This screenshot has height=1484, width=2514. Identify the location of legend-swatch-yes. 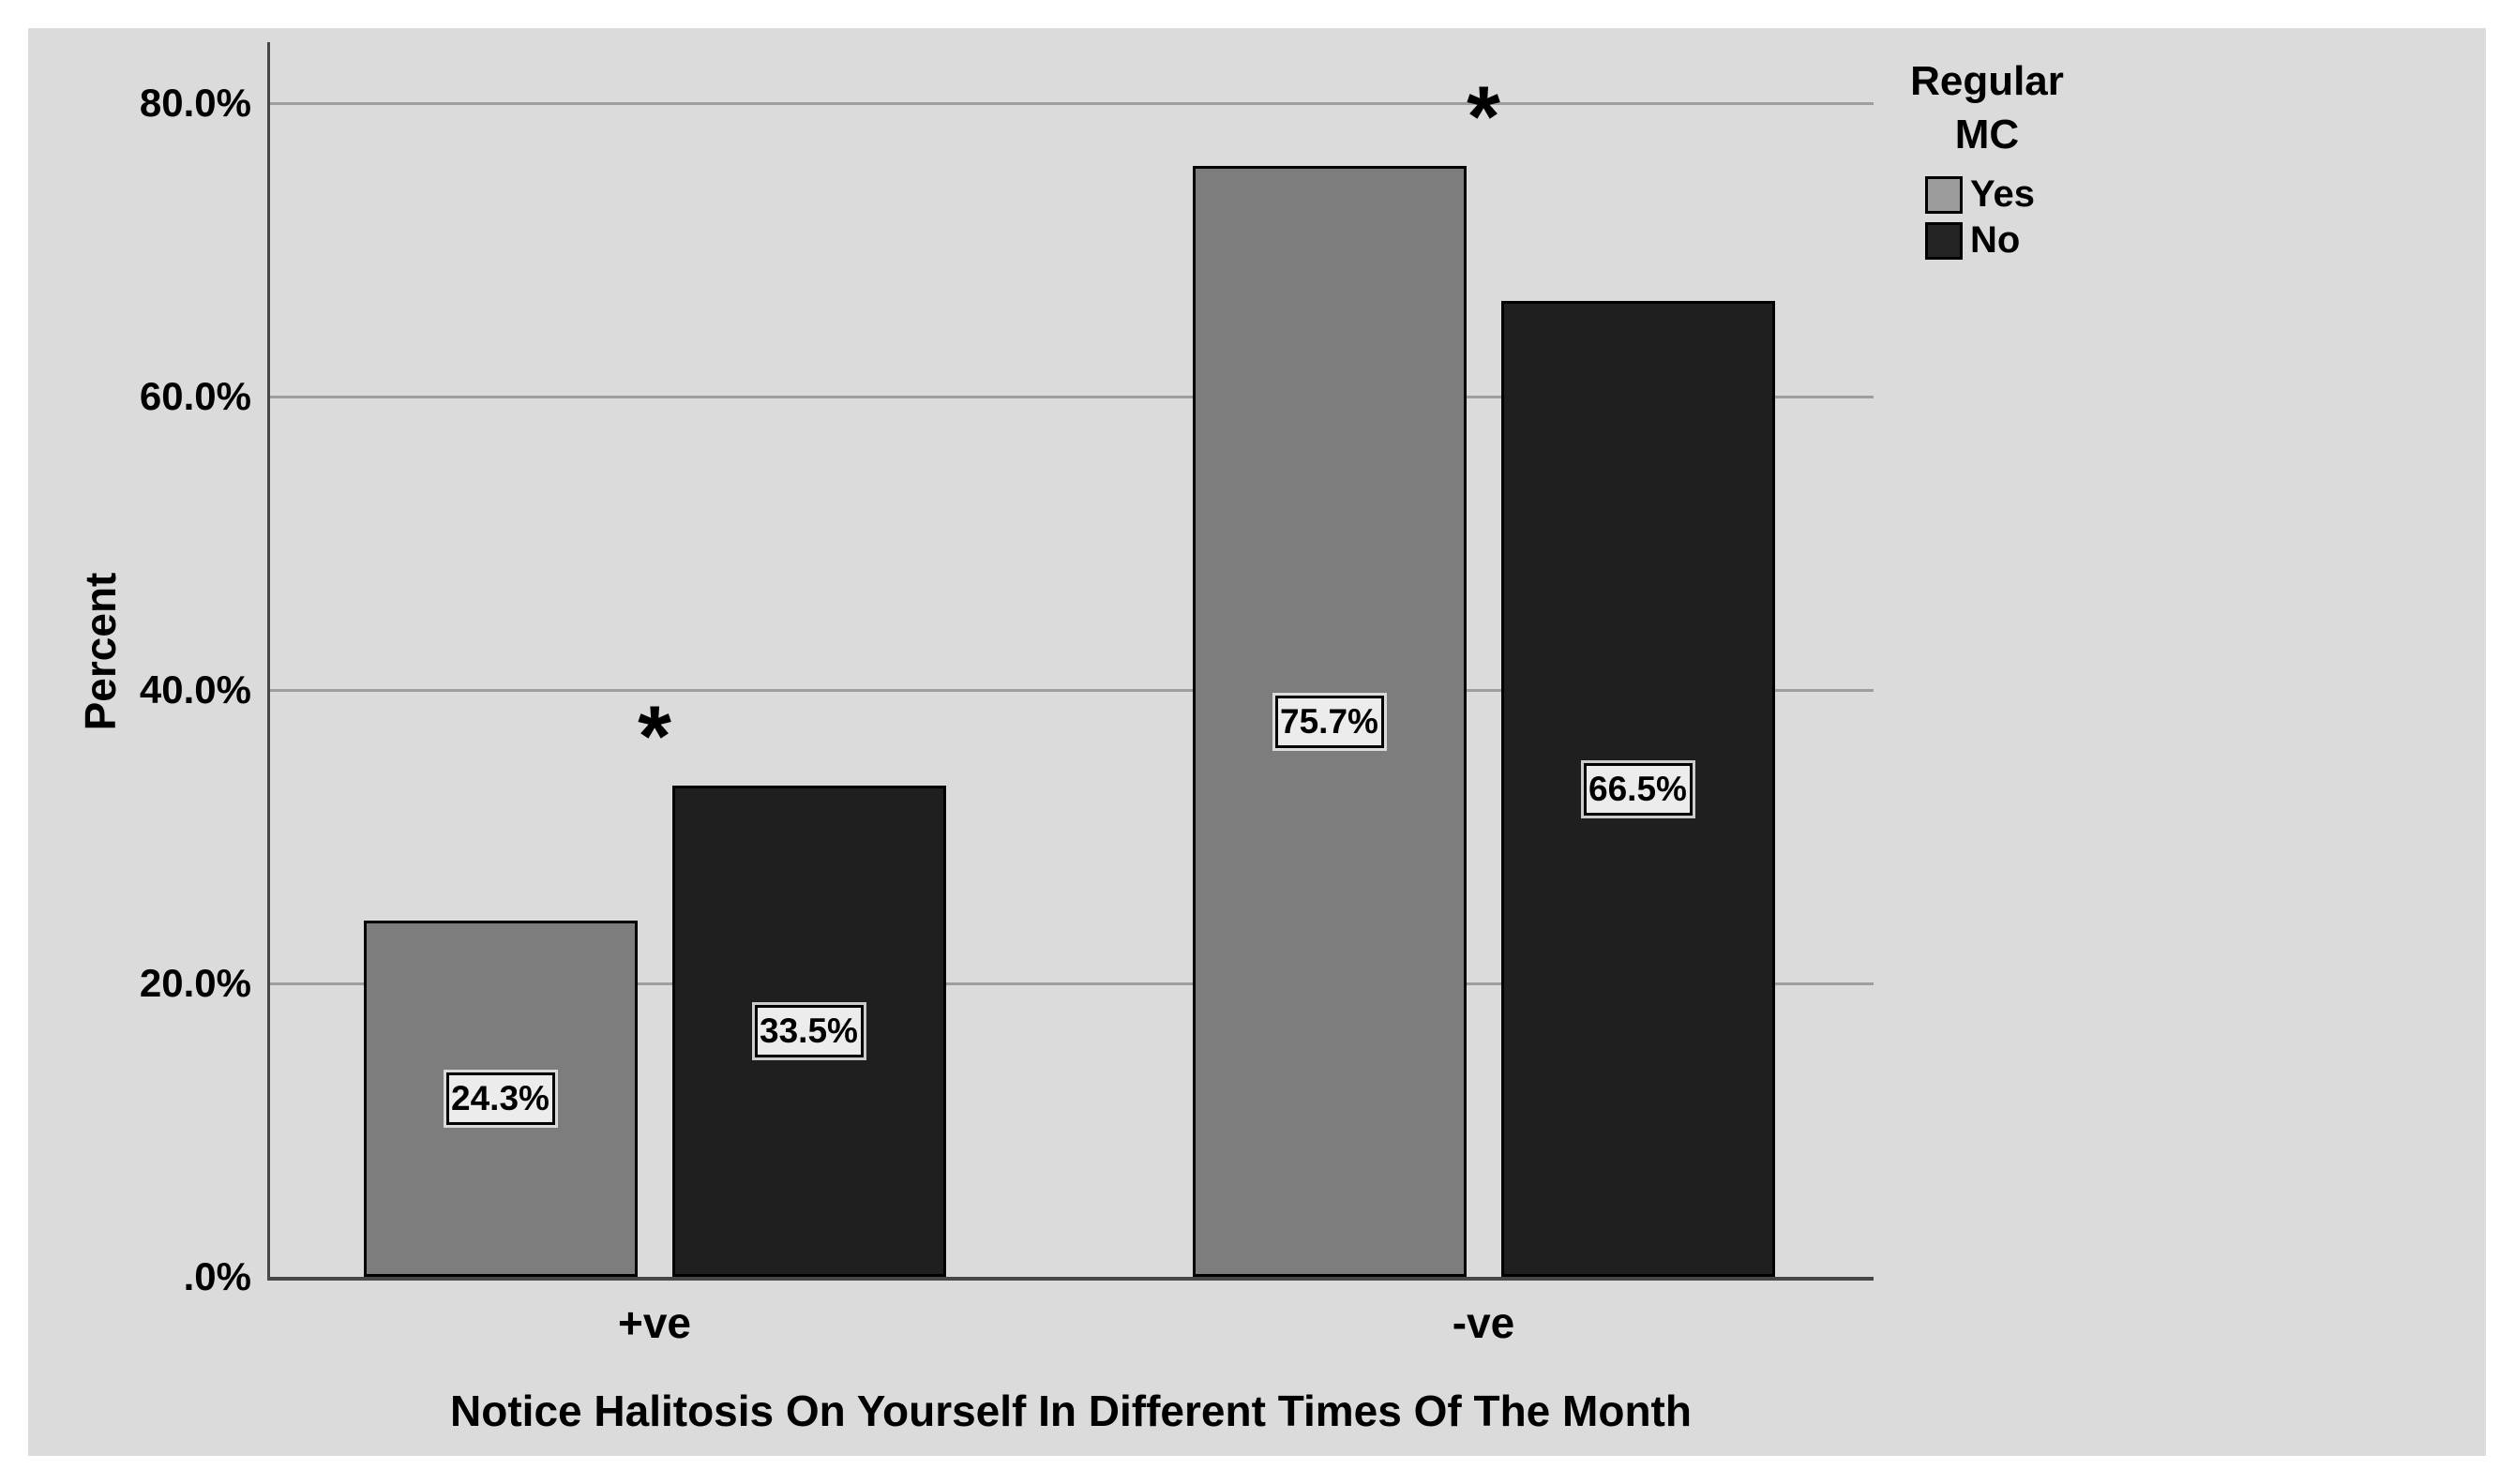
(1944, 195).